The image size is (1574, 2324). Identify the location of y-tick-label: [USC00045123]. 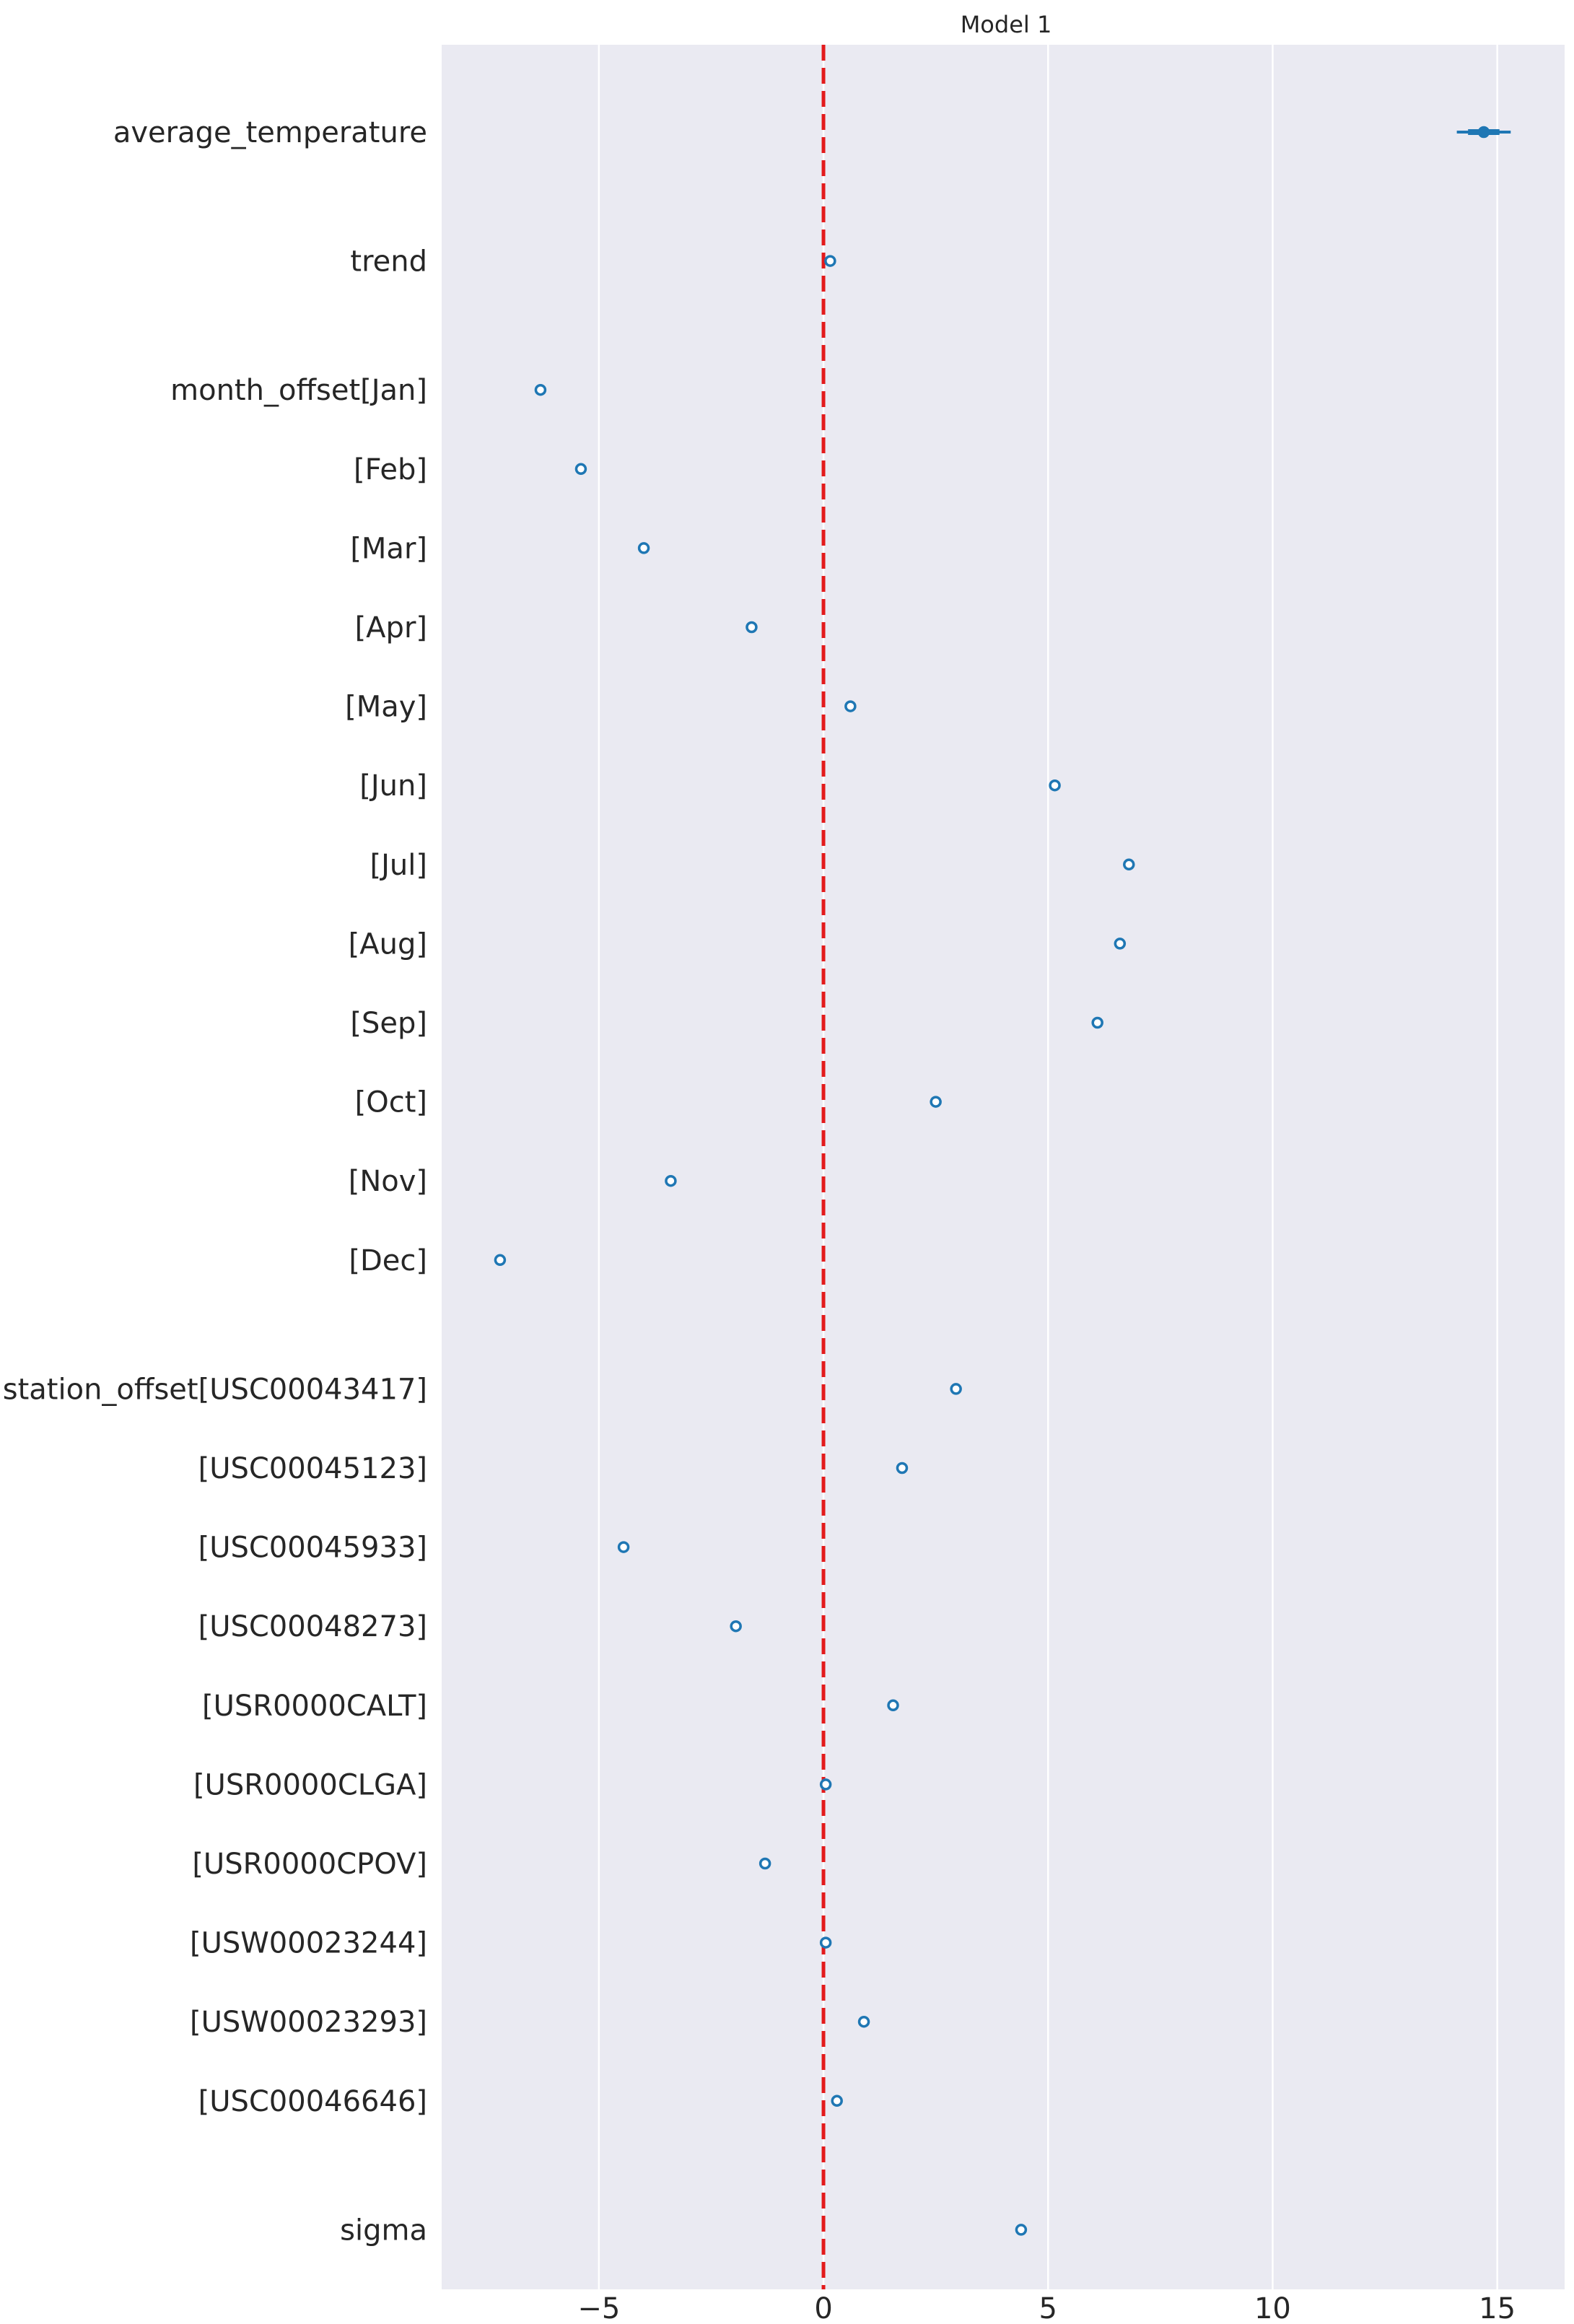
(312, 1468).